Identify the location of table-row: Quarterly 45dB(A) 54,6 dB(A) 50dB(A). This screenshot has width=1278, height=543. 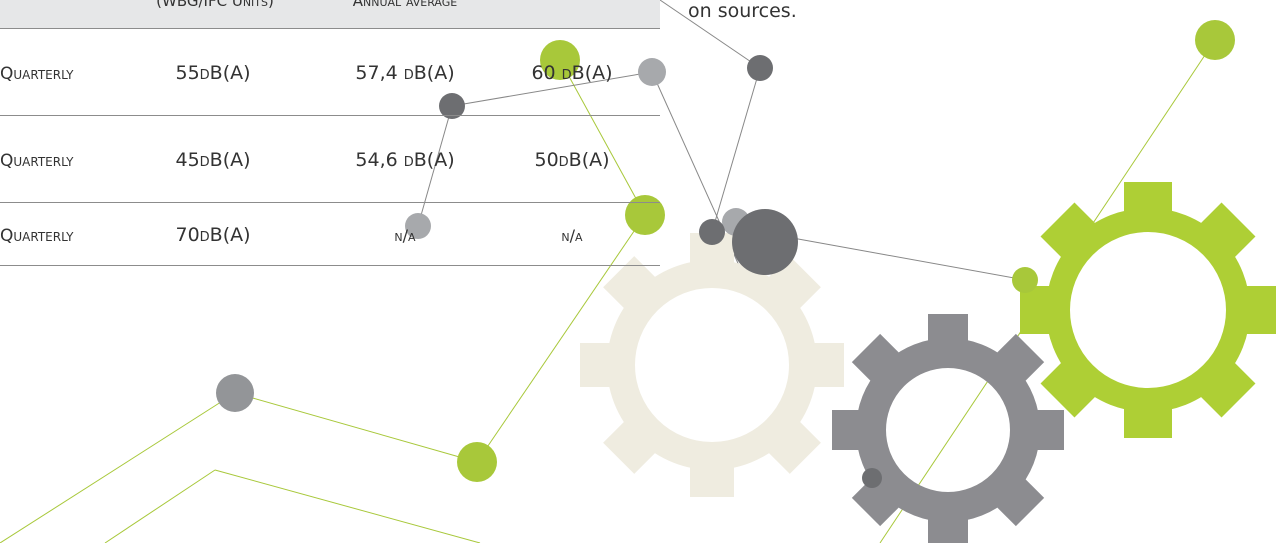
(330, 159).